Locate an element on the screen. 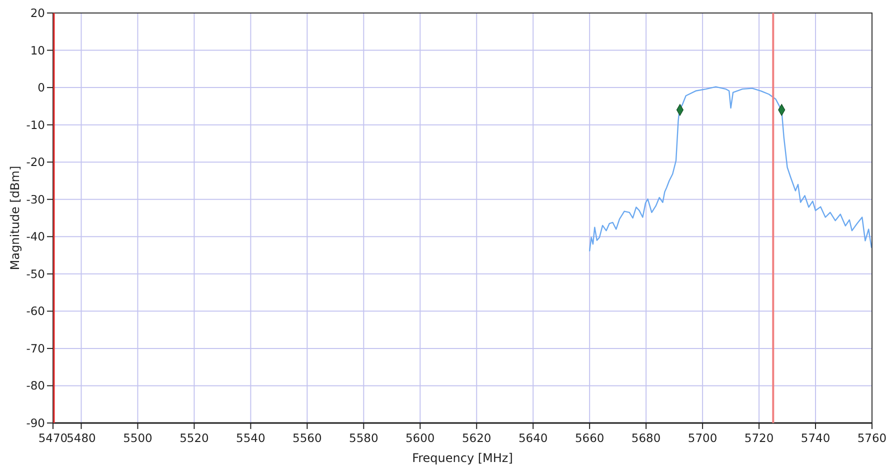 This screenshot has height=470, width=888. x-tick-label: 5470 is located at coordinates (53, 438).